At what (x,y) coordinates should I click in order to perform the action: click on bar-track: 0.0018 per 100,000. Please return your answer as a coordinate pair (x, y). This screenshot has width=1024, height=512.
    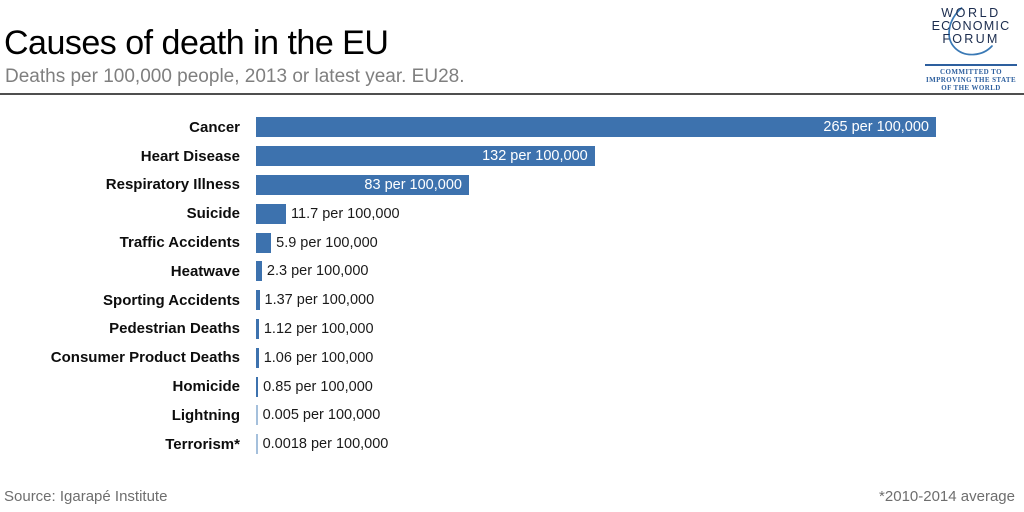
    Looking at the image, I should click on (640, 444).